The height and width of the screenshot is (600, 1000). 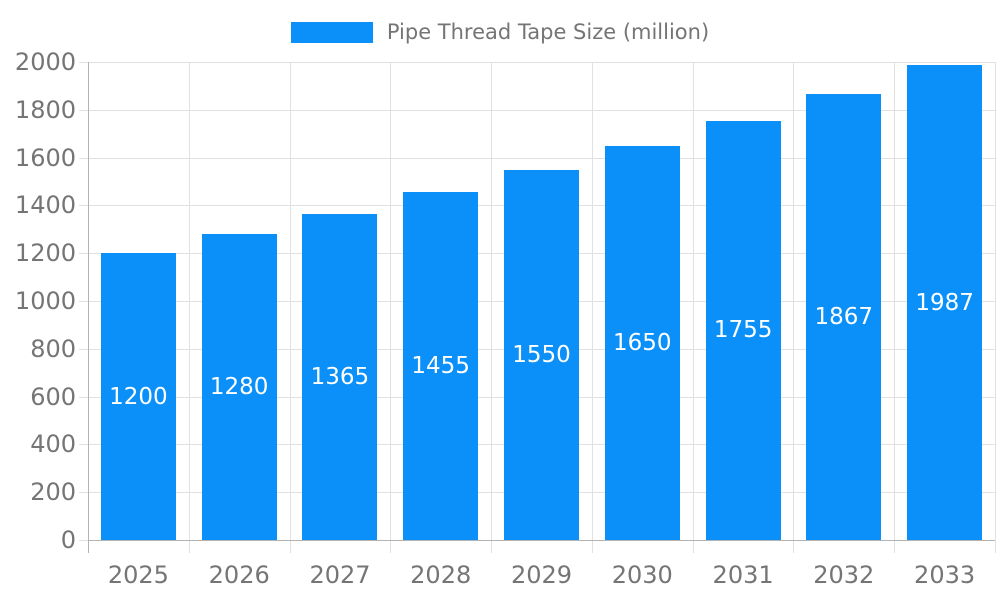 What do you see at coordinates (138, 575) in the screenshot?
I see `x-axis-tick-label: 2025` at bounding box center [138, 575].